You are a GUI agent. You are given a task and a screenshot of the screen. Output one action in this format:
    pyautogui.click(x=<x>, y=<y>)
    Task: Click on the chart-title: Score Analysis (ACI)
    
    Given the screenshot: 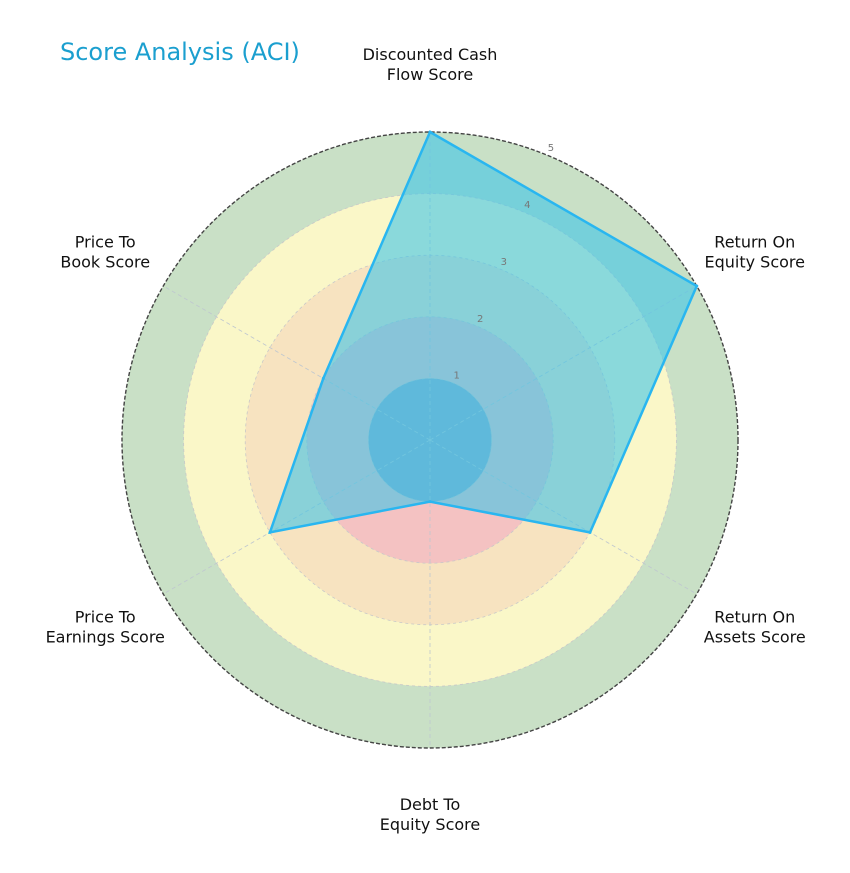 What is the action you would take?
    pyautogui.click(x=180, y=52)
    